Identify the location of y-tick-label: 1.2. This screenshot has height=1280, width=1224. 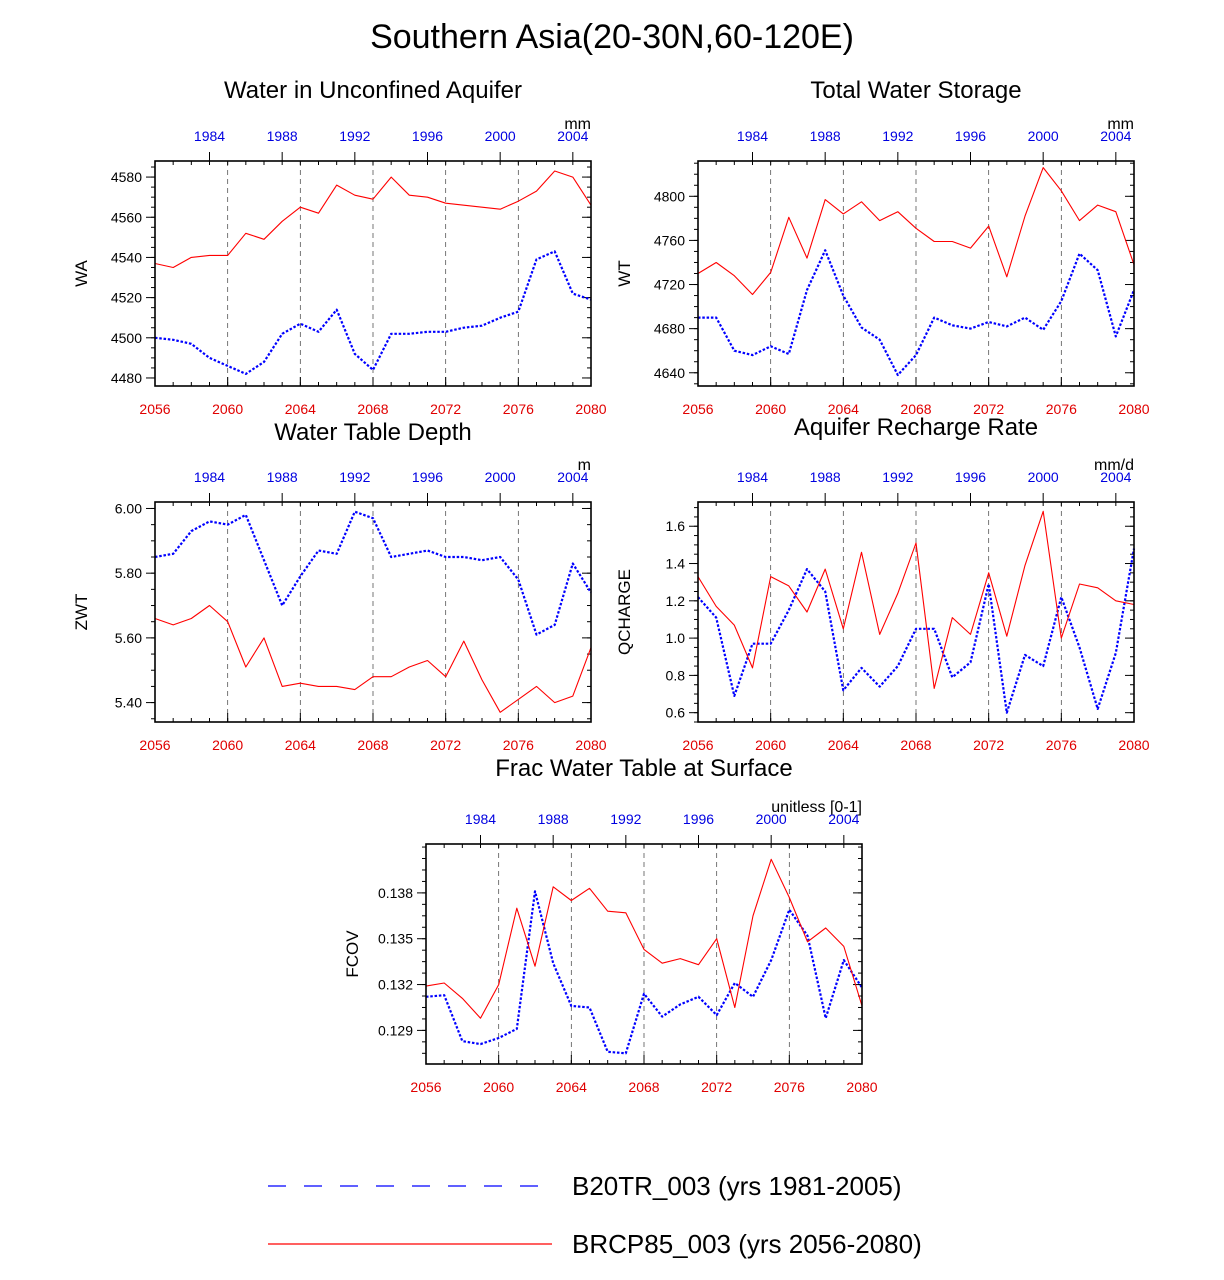
(676, 601).